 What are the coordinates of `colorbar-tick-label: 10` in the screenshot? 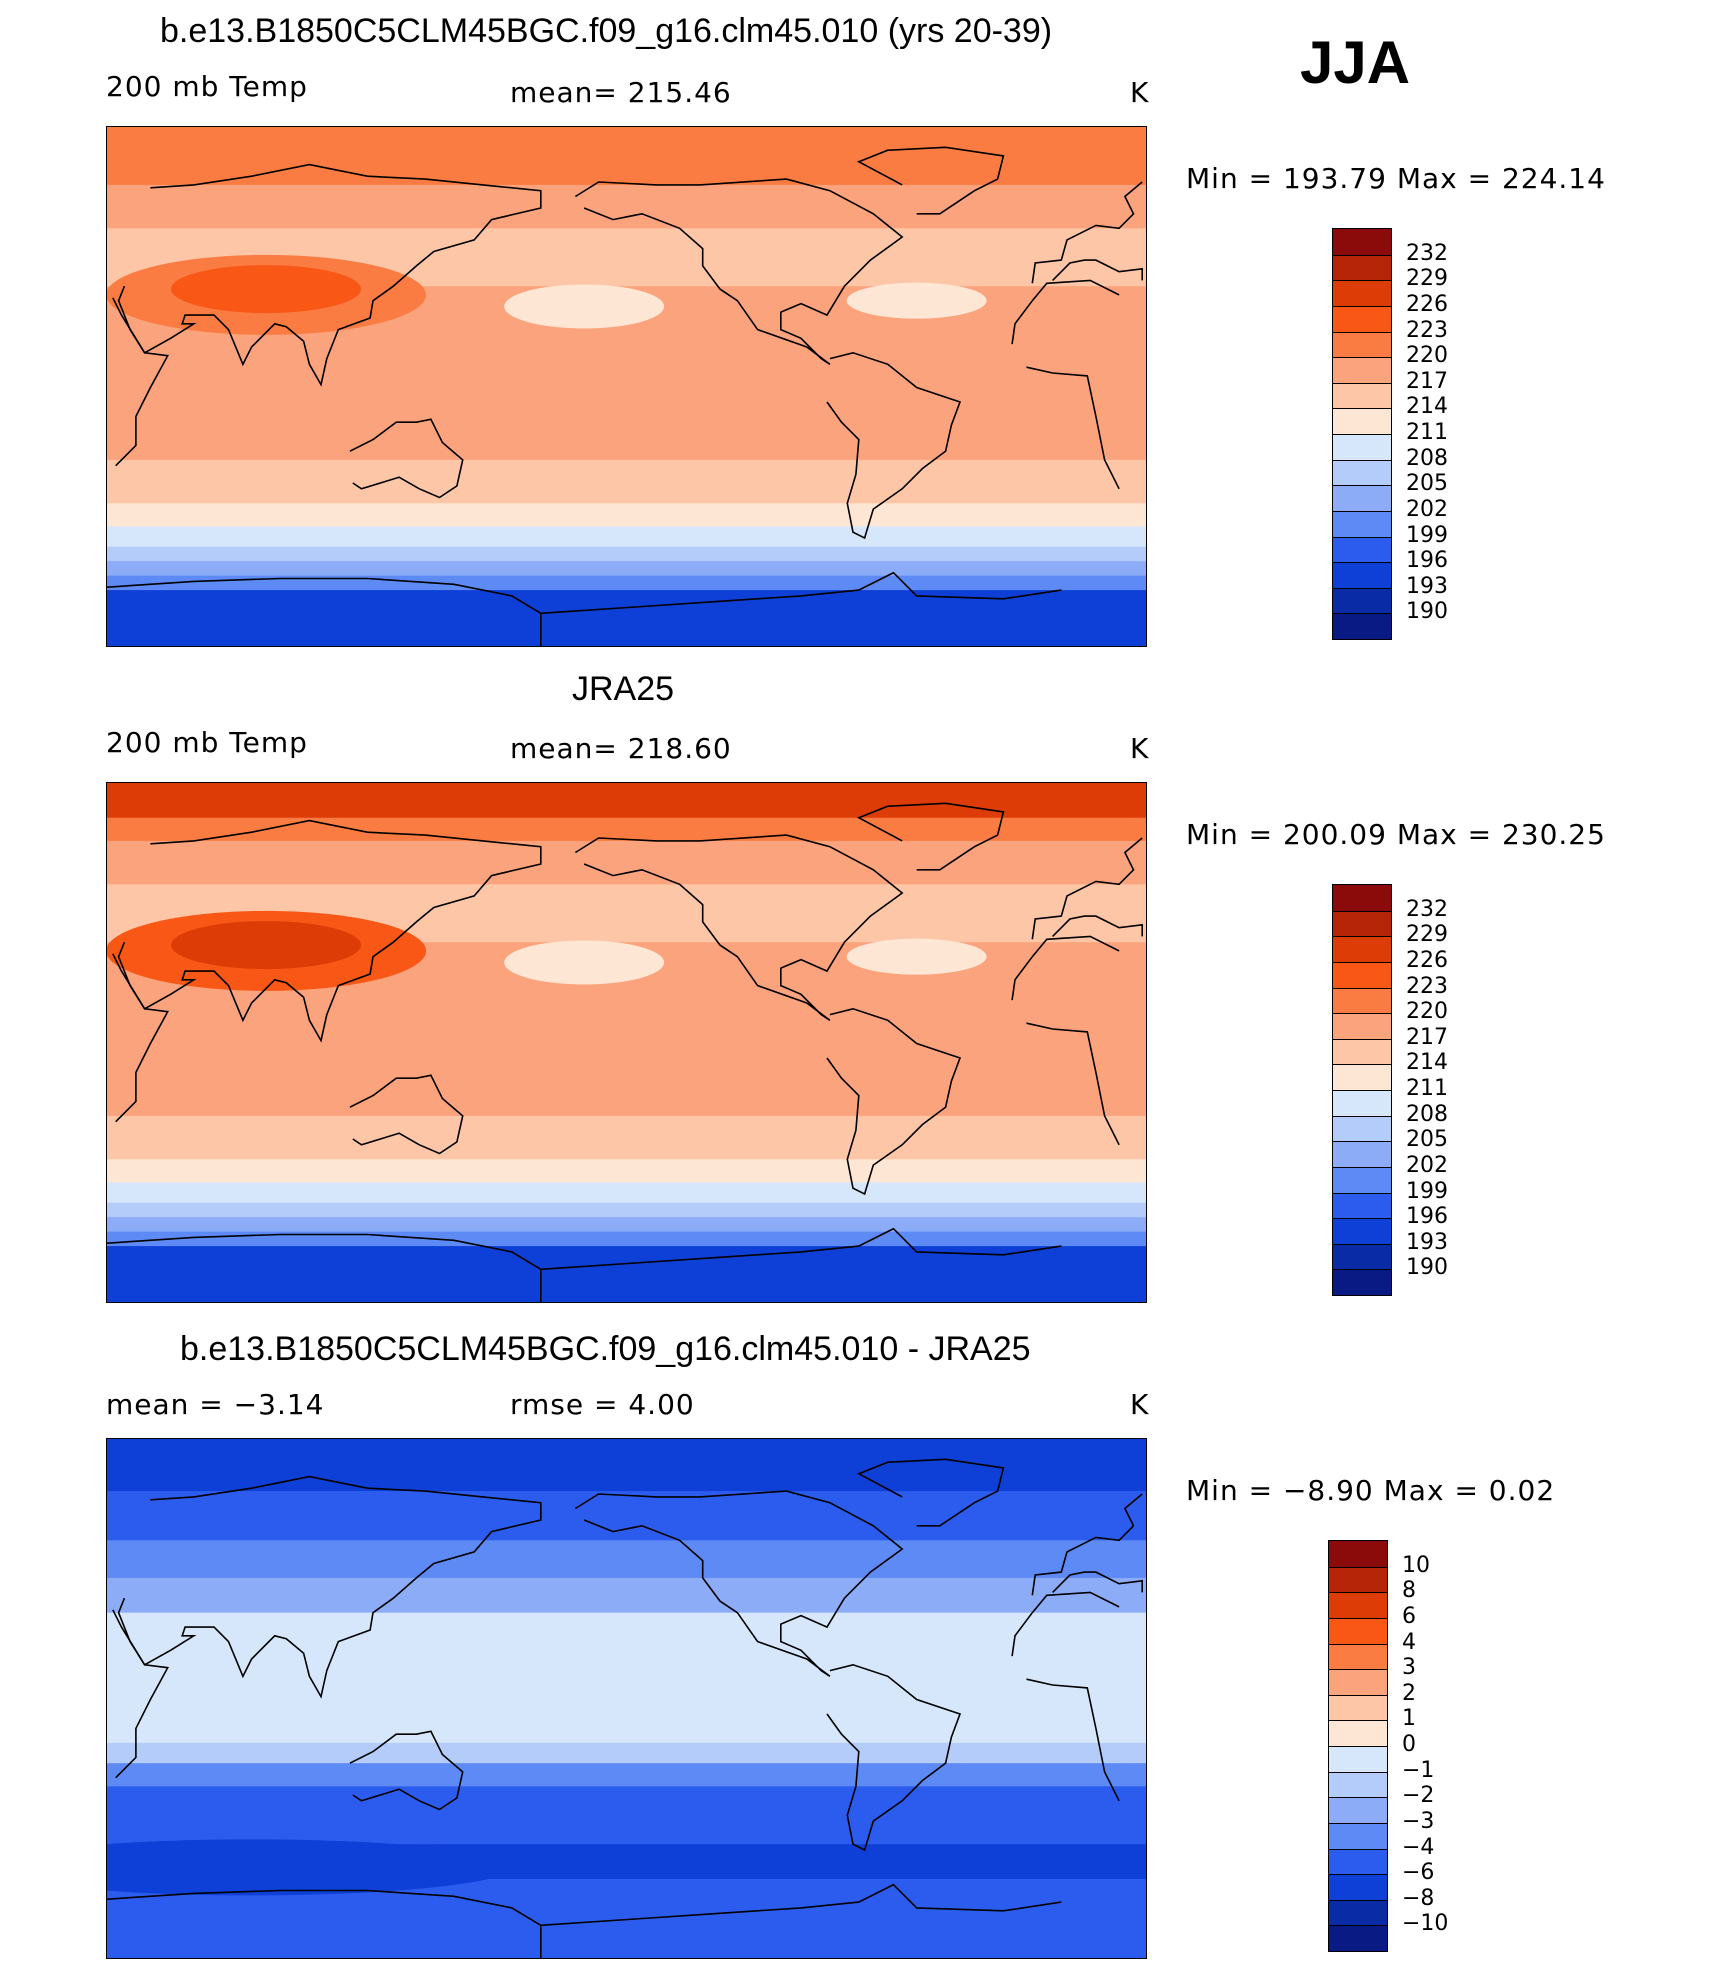 It's located at (1416, 1565).